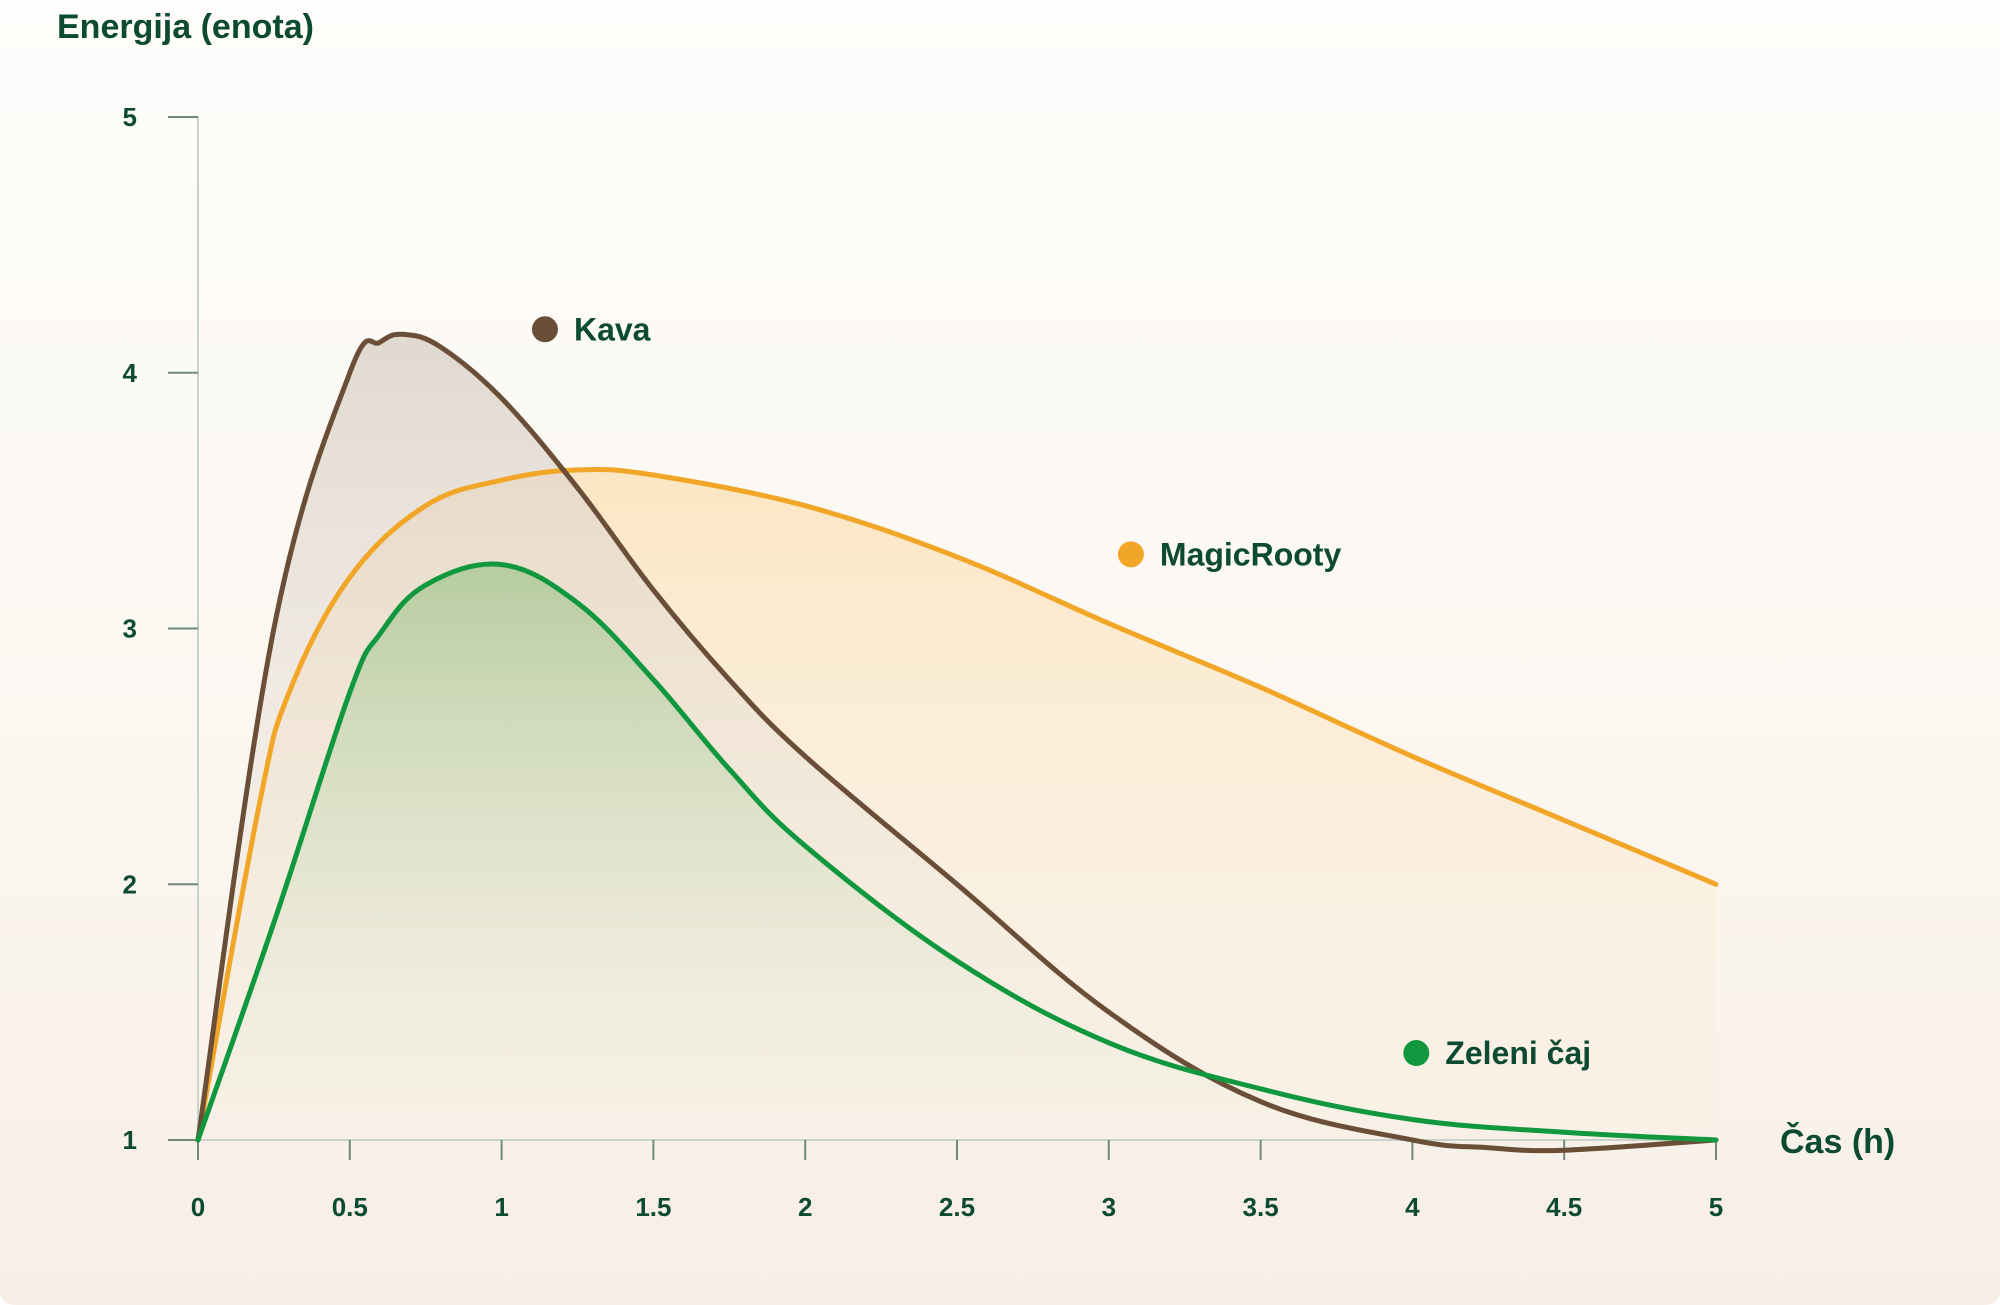 The width and height of the screenshot is (2000, 1305). I want to click on legend-label: Zeleni čaj, so click(1518, 1053).